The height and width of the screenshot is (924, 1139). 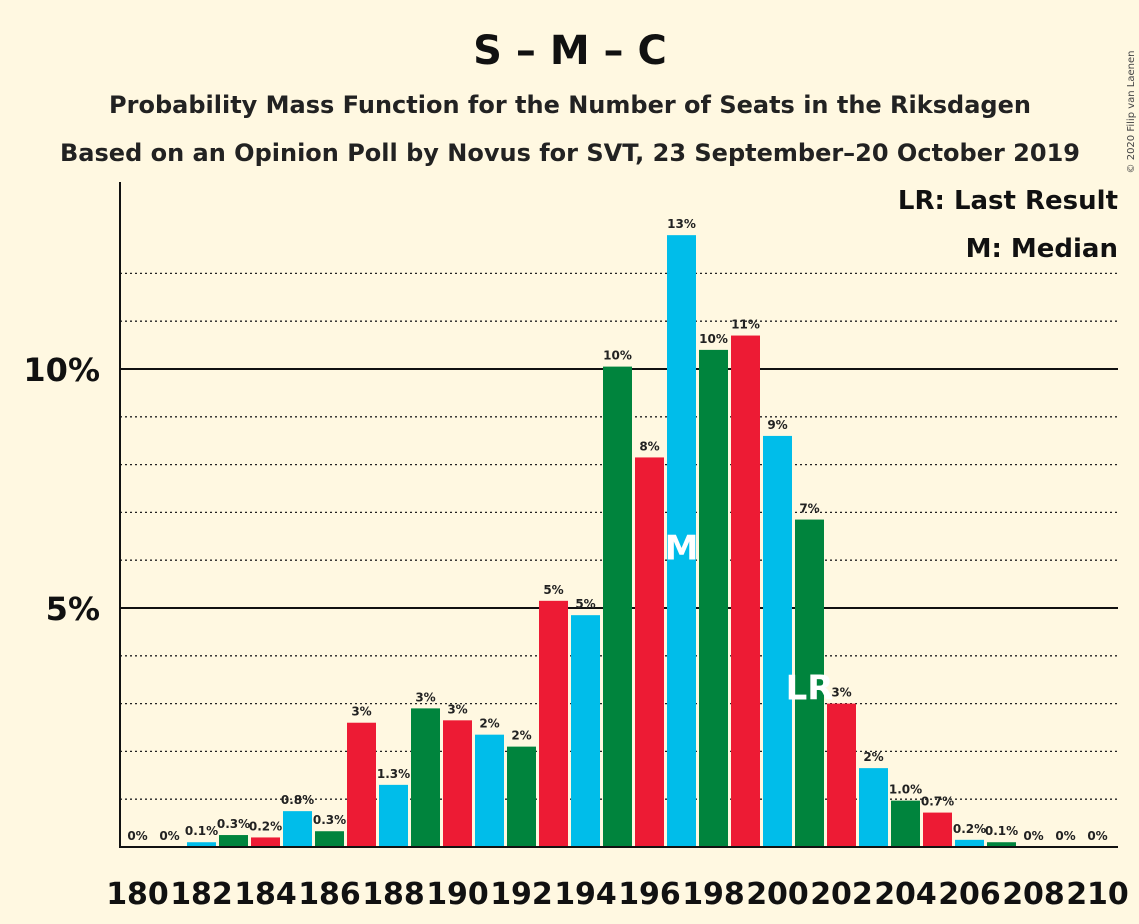 What do you see at coordinates (1033, 836) in the screenshot?
I see `data-label-208: 0%` at bounding box center [1033, 836].